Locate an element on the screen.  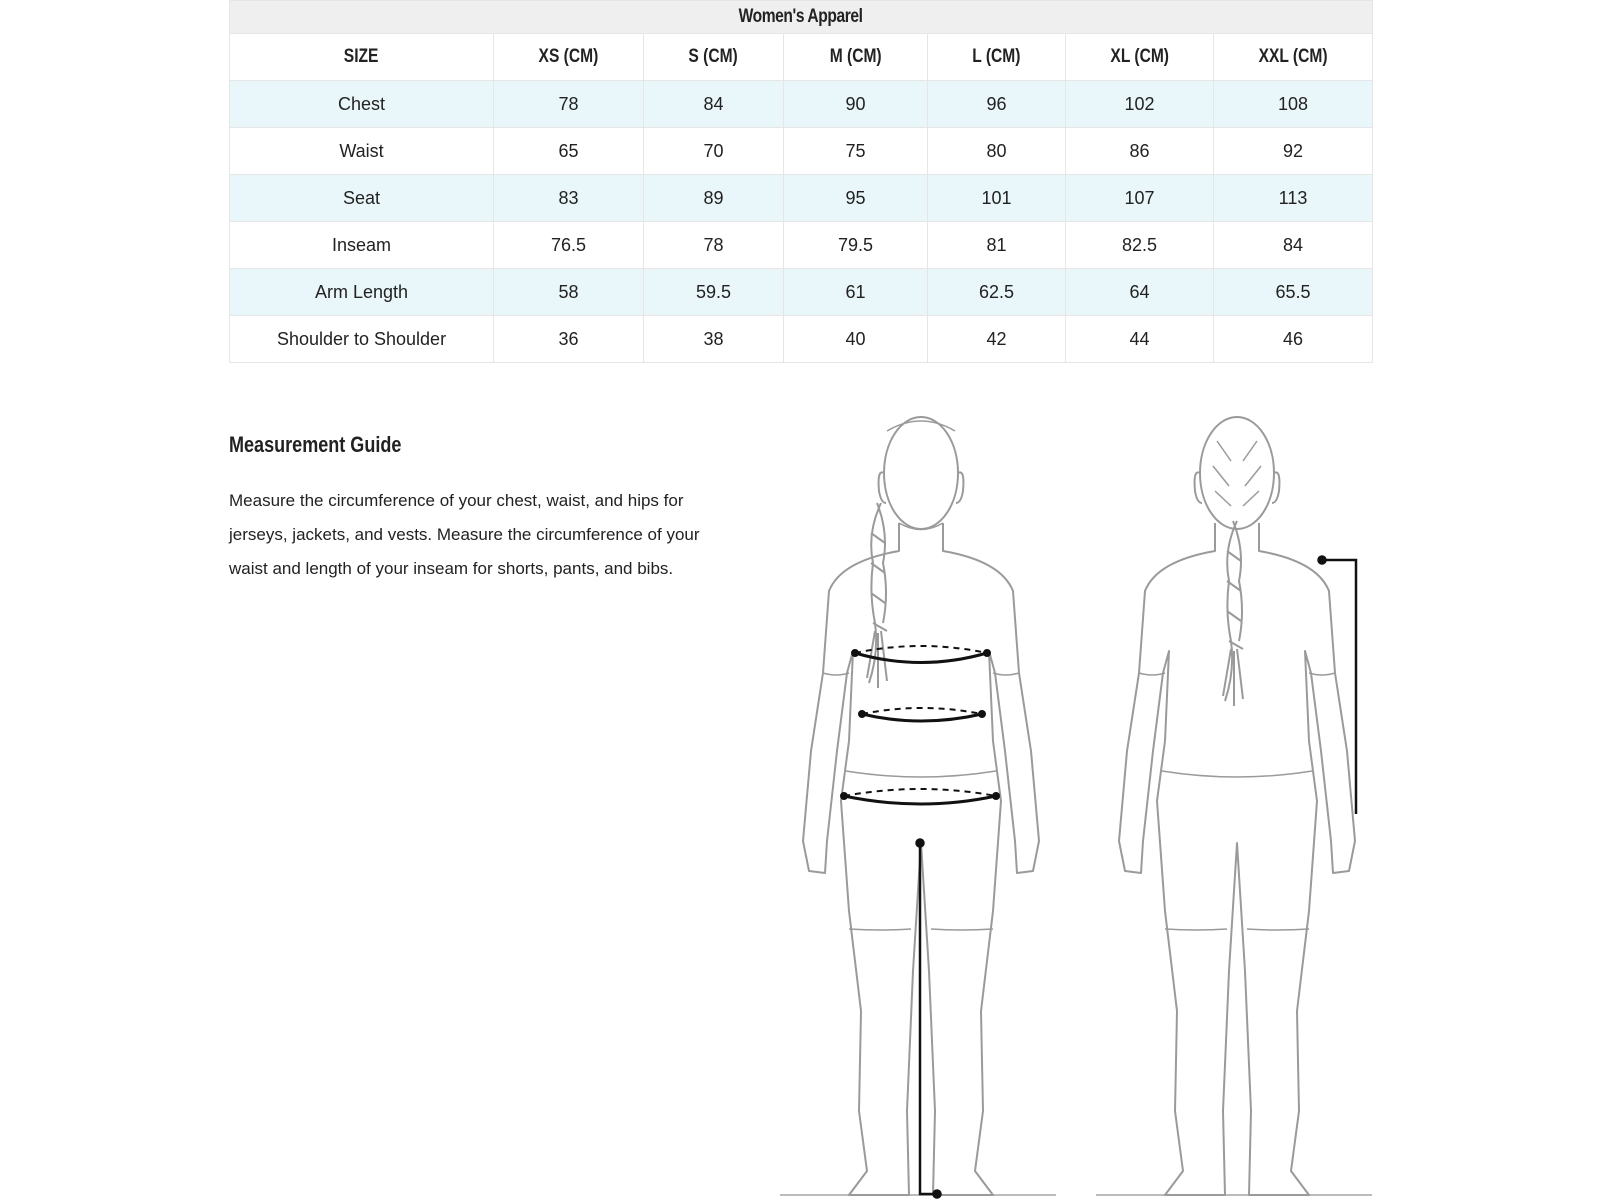
table-cell: 81 is located at coordinates (996, 245).